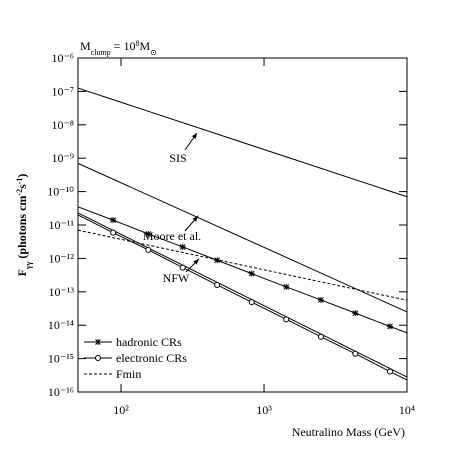 The width and height of the screenshot is (469, 469). I want to click on text-part: (photons cm, so click(22, 229).